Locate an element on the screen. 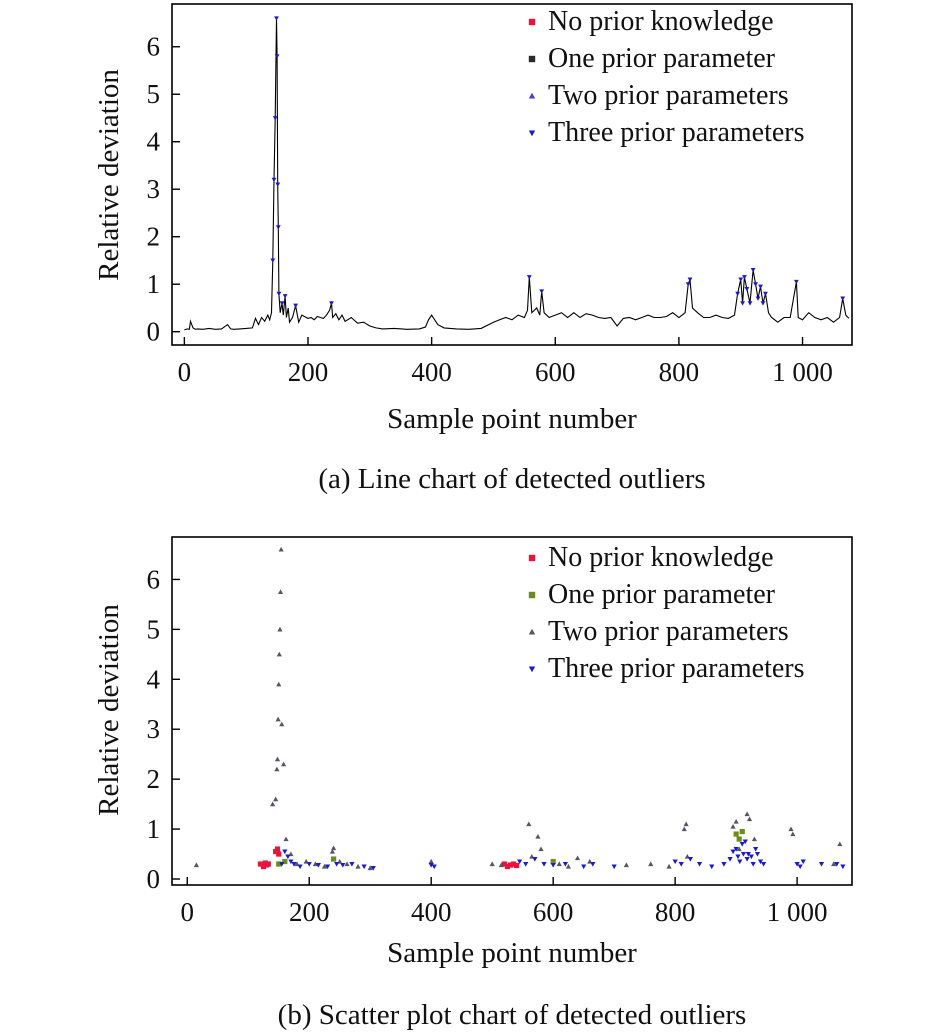 The image size is (945, 1035). y-tick-label: 6 is located at coordinates (154, 579).